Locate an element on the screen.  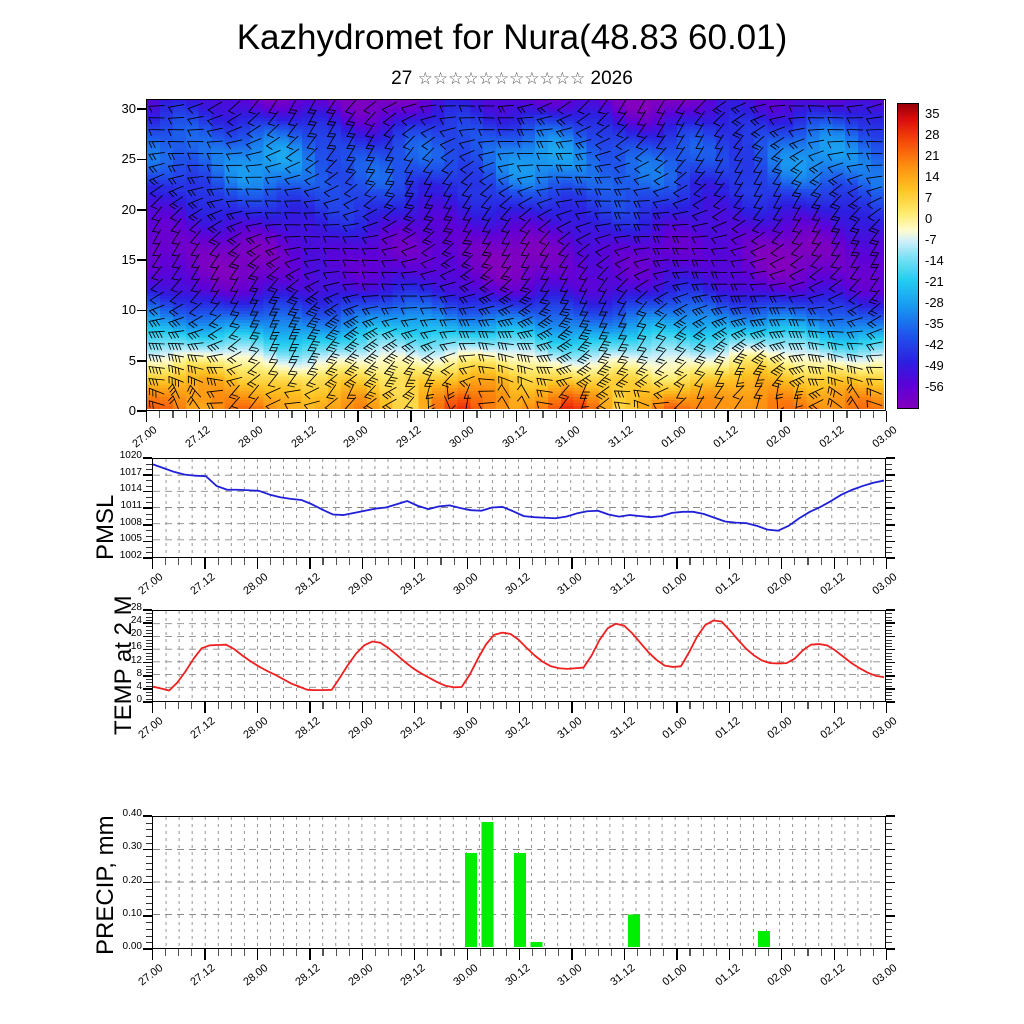
colorbar-tick-label: 28 is located at coordinates (932, 134).